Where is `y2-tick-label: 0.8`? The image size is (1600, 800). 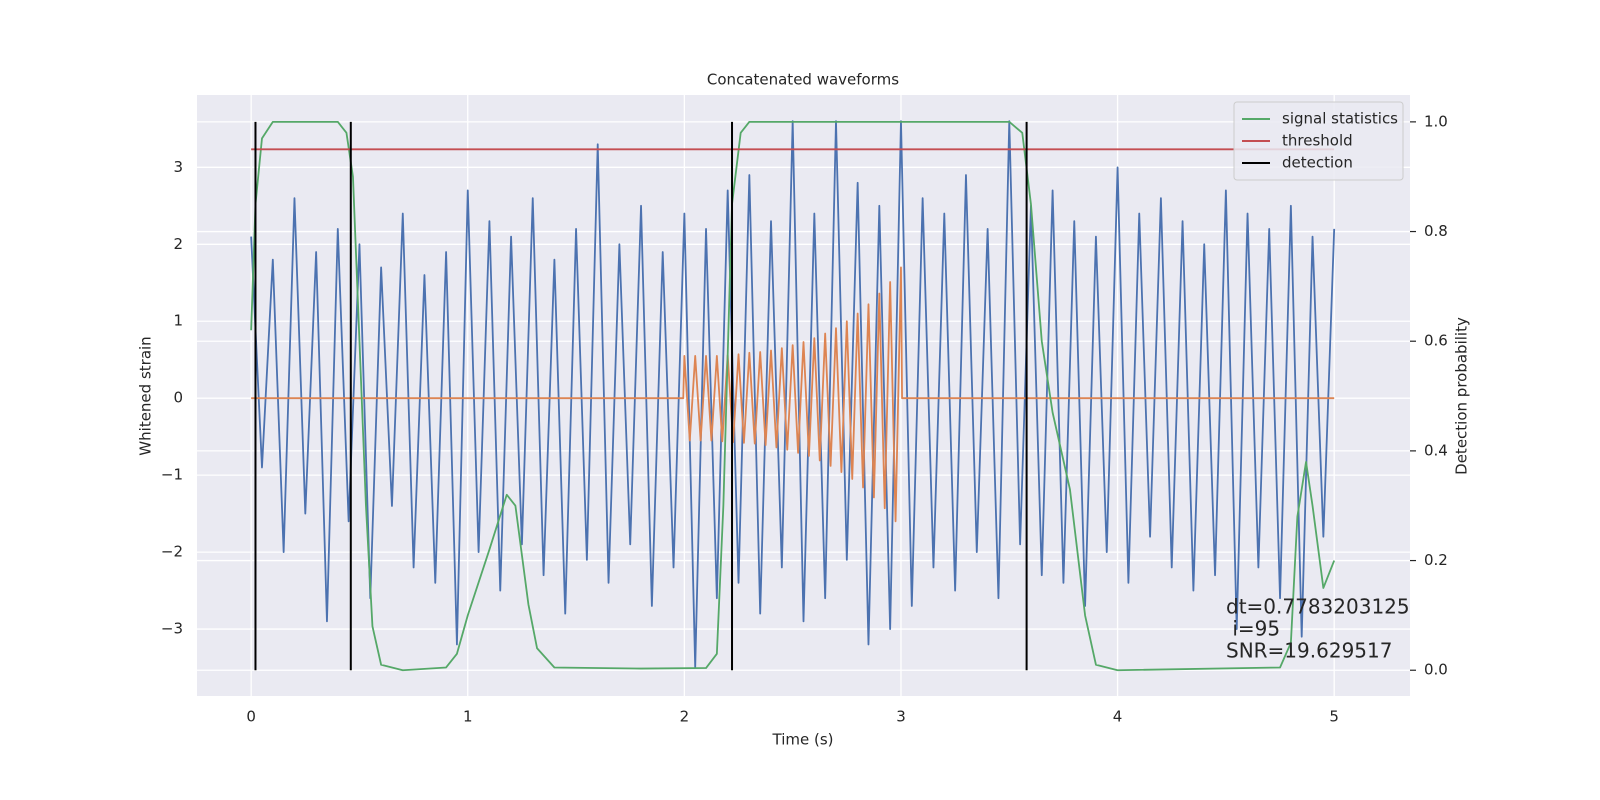 y2-tick-label: 0.8 is located at coordinates (1436, 231).